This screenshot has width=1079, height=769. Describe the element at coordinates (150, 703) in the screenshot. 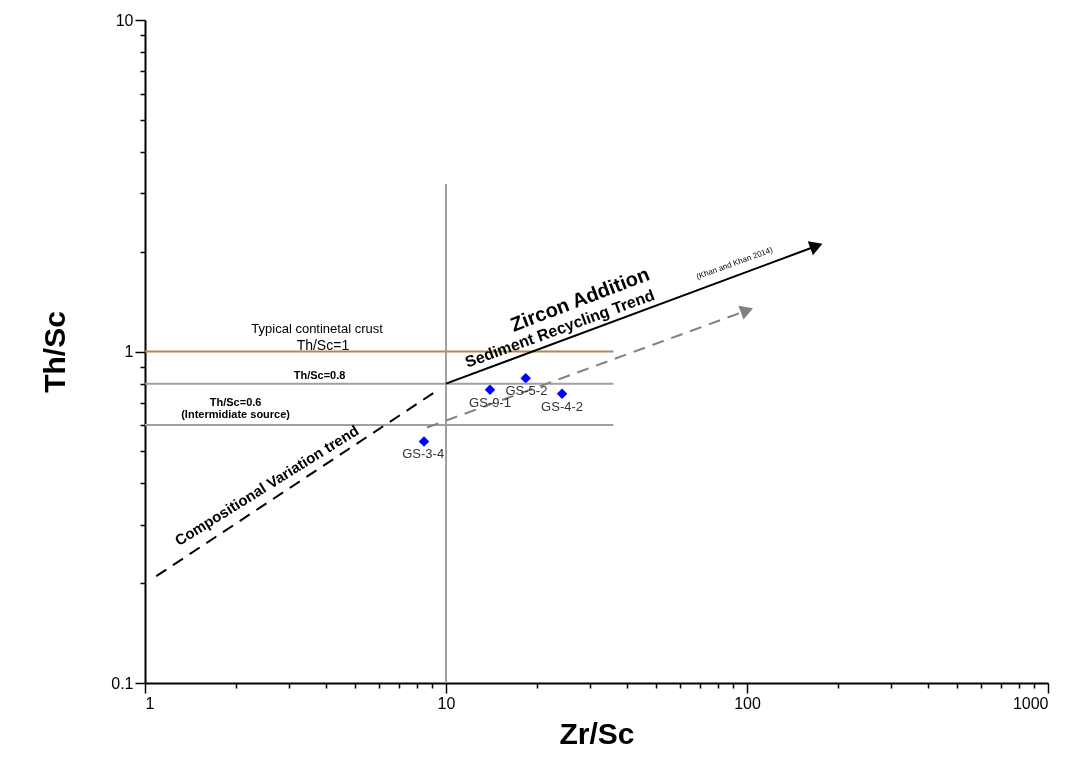

I see `x-tick-label: 1` at that location.